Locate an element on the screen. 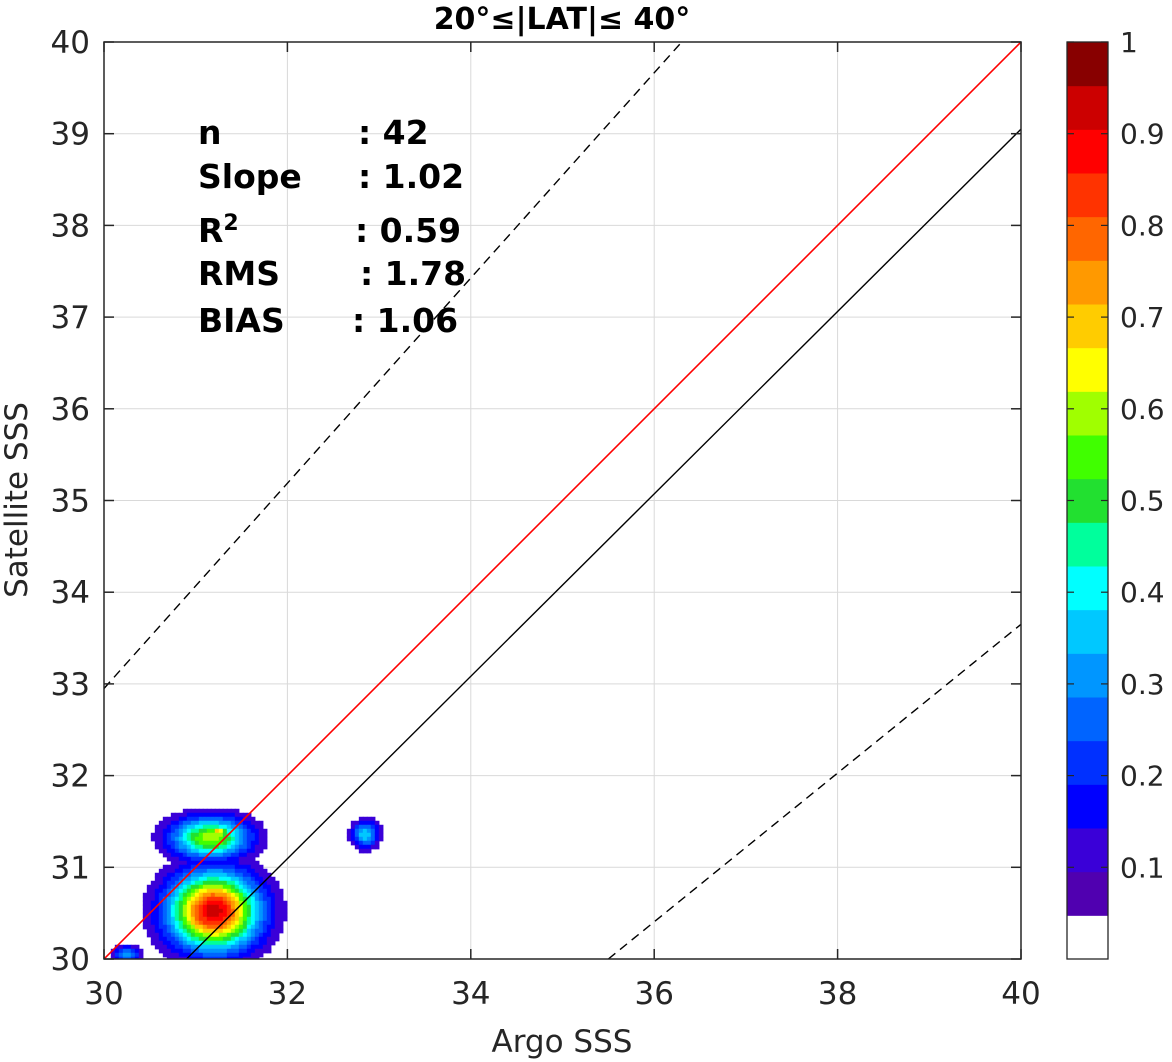 The width and height of the screenshot is (1172, 1062). colorbar-segment is located at coordinates (1087, 719).